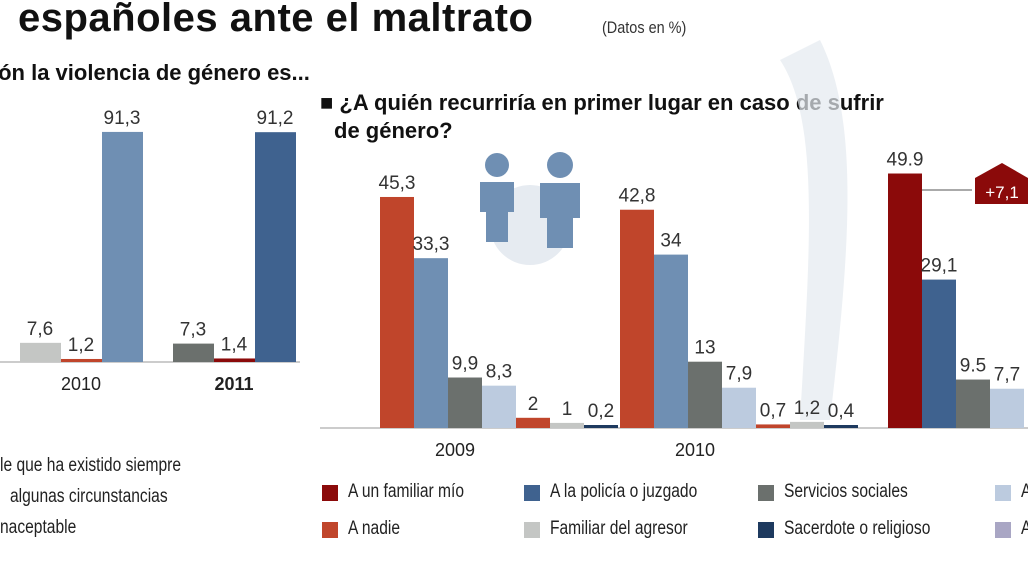  Describe the element at coordinates (619, 528) in the screenshot. I see `legend-label: Familiar del agresor` at that location.